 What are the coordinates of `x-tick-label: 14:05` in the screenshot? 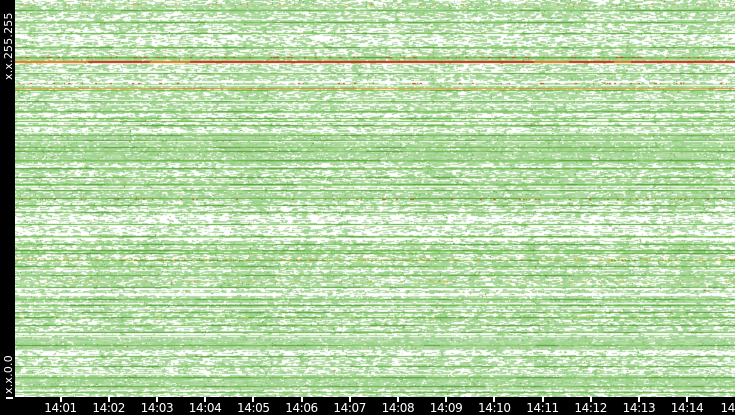 It's located at (253, 408).